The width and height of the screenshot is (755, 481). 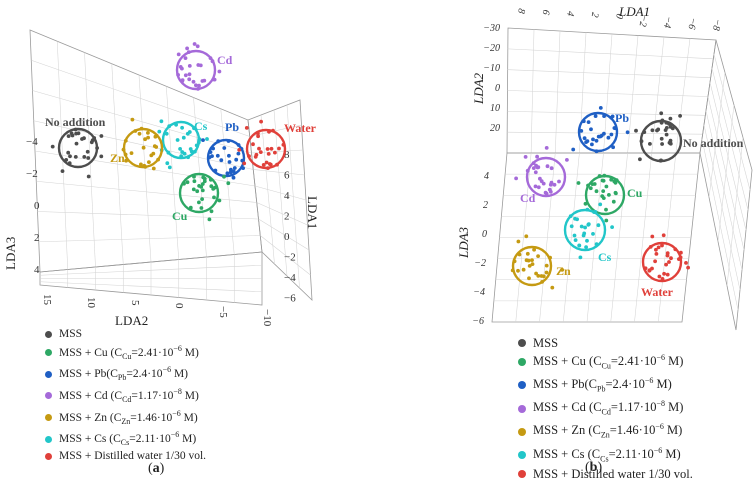 I want to click on cluster-ring-Zn, so click(x=532, y=266).